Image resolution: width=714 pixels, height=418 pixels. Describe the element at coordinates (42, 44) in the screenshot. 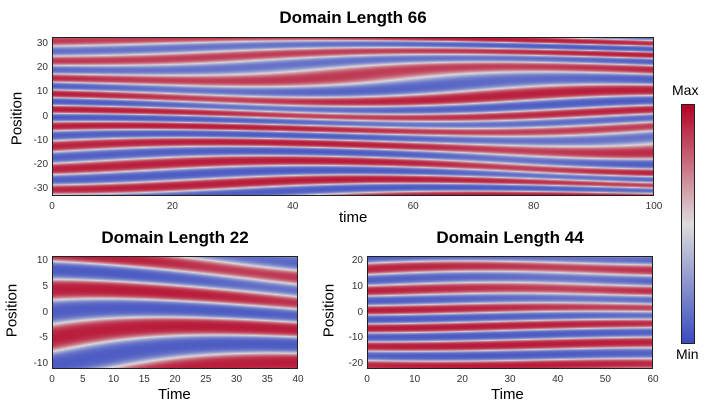

I see `y-tick-label: 30` at that location.